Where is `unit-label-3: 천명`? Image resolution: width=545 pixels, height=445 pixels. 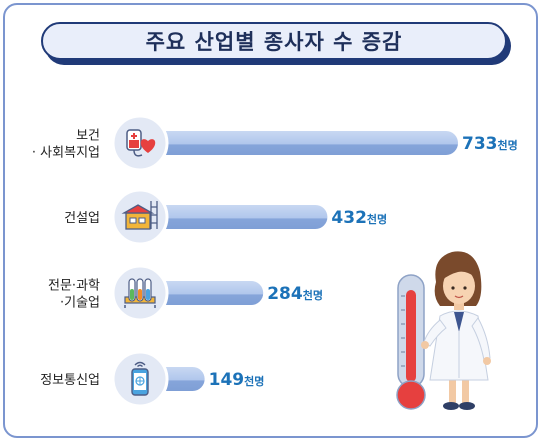 unit-label-3: 천명 is located at coordinates (313, 295).